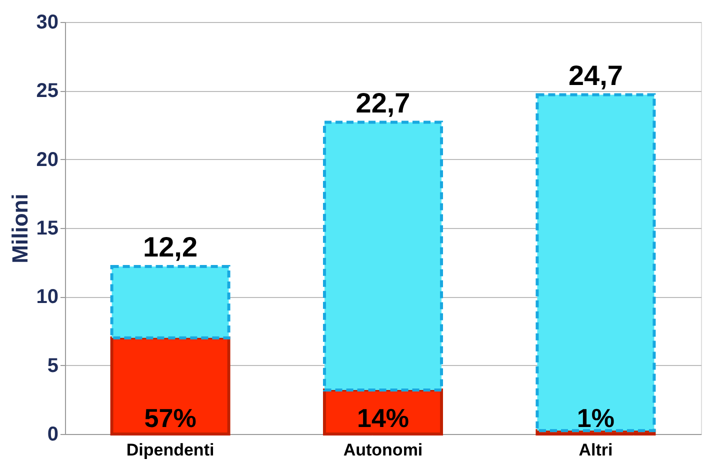 This screenshot has height=464, width=713. Describe the element at coordinates (383, 418) in the screenshot. I see `annotation: 14%` at that location.